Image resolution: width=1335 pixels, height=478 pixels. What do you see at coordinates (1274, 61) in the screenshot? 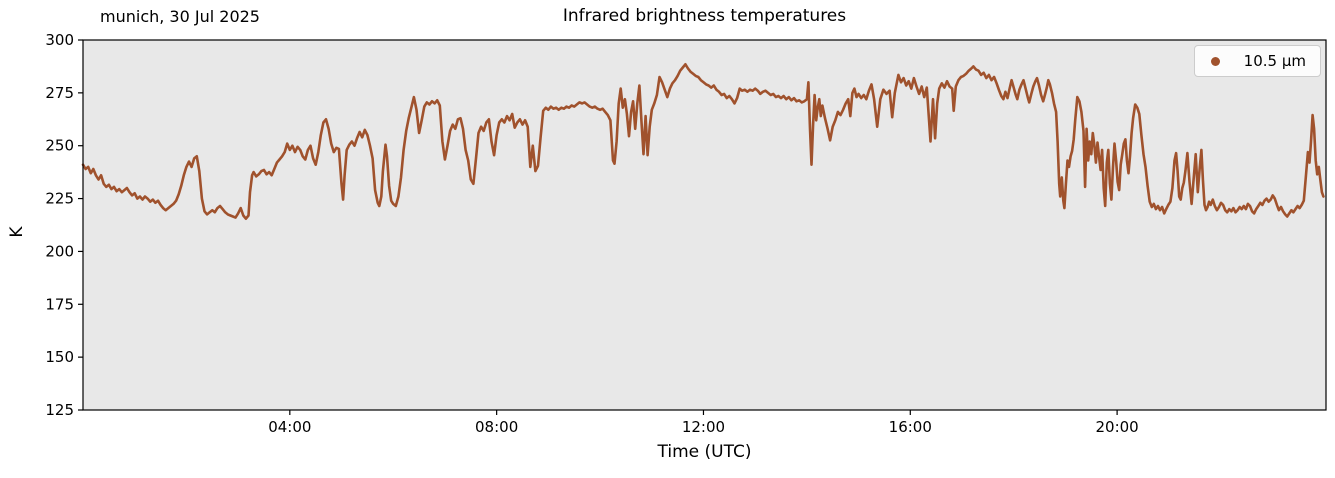
I see `legend-label: 10.5 μm` at bounding box center [1274, 61].